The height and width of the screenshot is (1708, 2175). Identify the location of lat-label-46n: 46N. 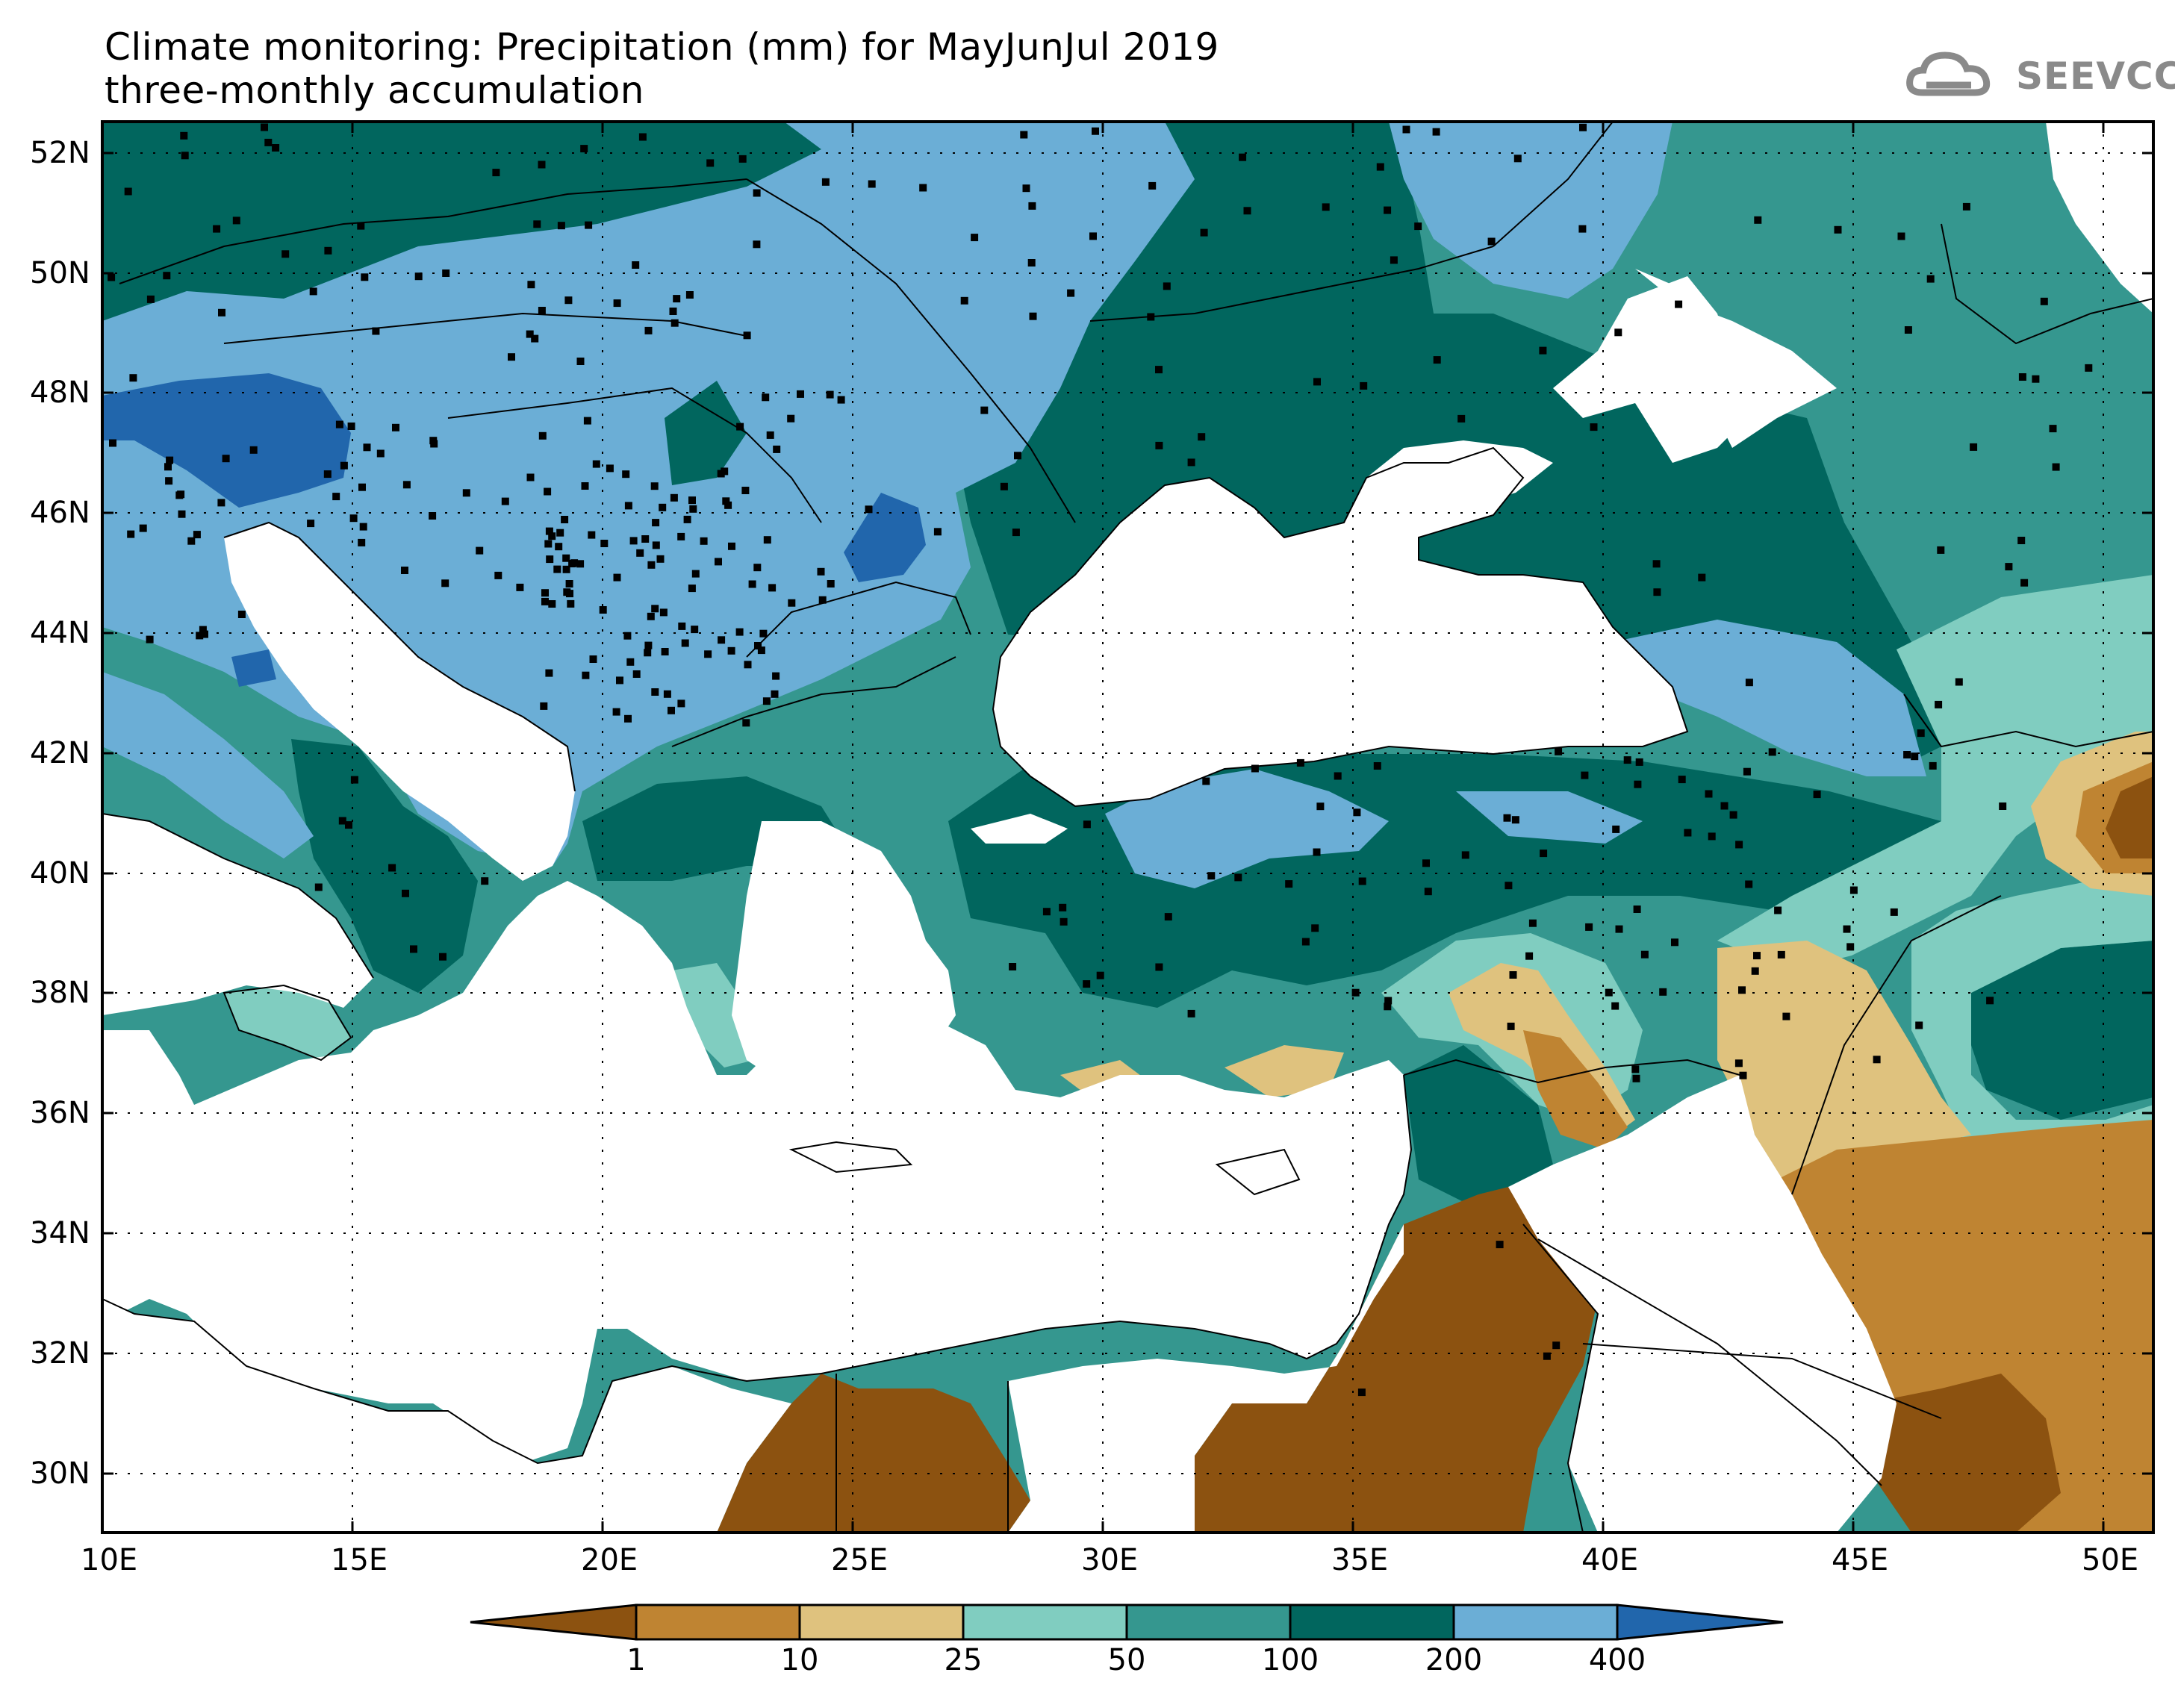
(60, 513).